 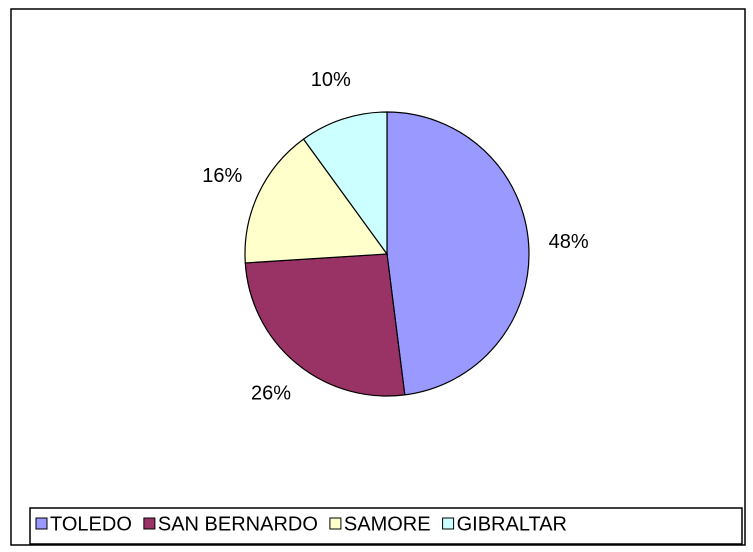 What do you see at coordinates (512, 524) in the screenshot?
I see `legend-label: GIBRALTAR` at bounding box center [512, 524].